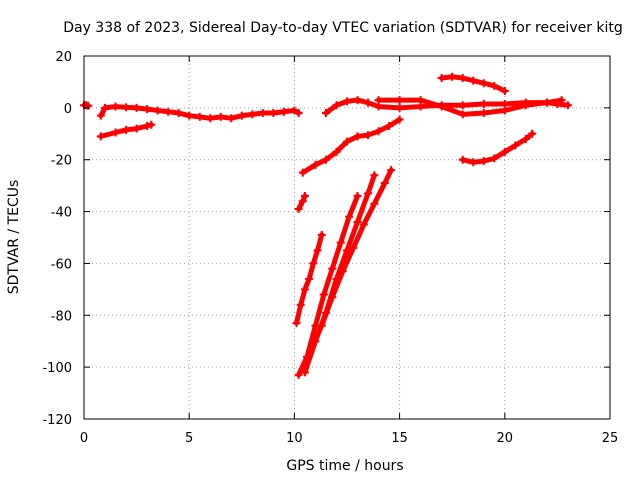  I want to click on x-tick-label: 25, so click(610, 438).